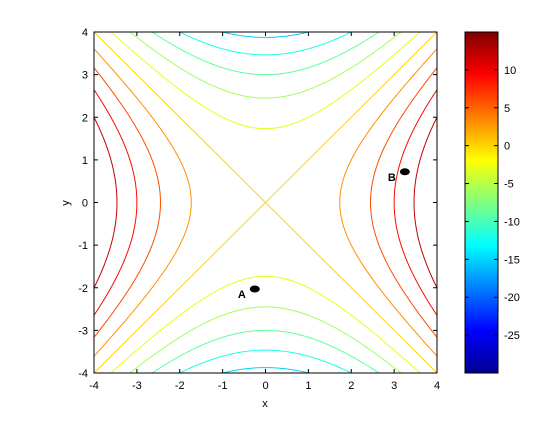 The height and width of the screenshot is (425, 560). What do you see at coordinates (85, 76) in the screenshot?
I see `y-tick-label: 3` at bounding box center [85, 76].